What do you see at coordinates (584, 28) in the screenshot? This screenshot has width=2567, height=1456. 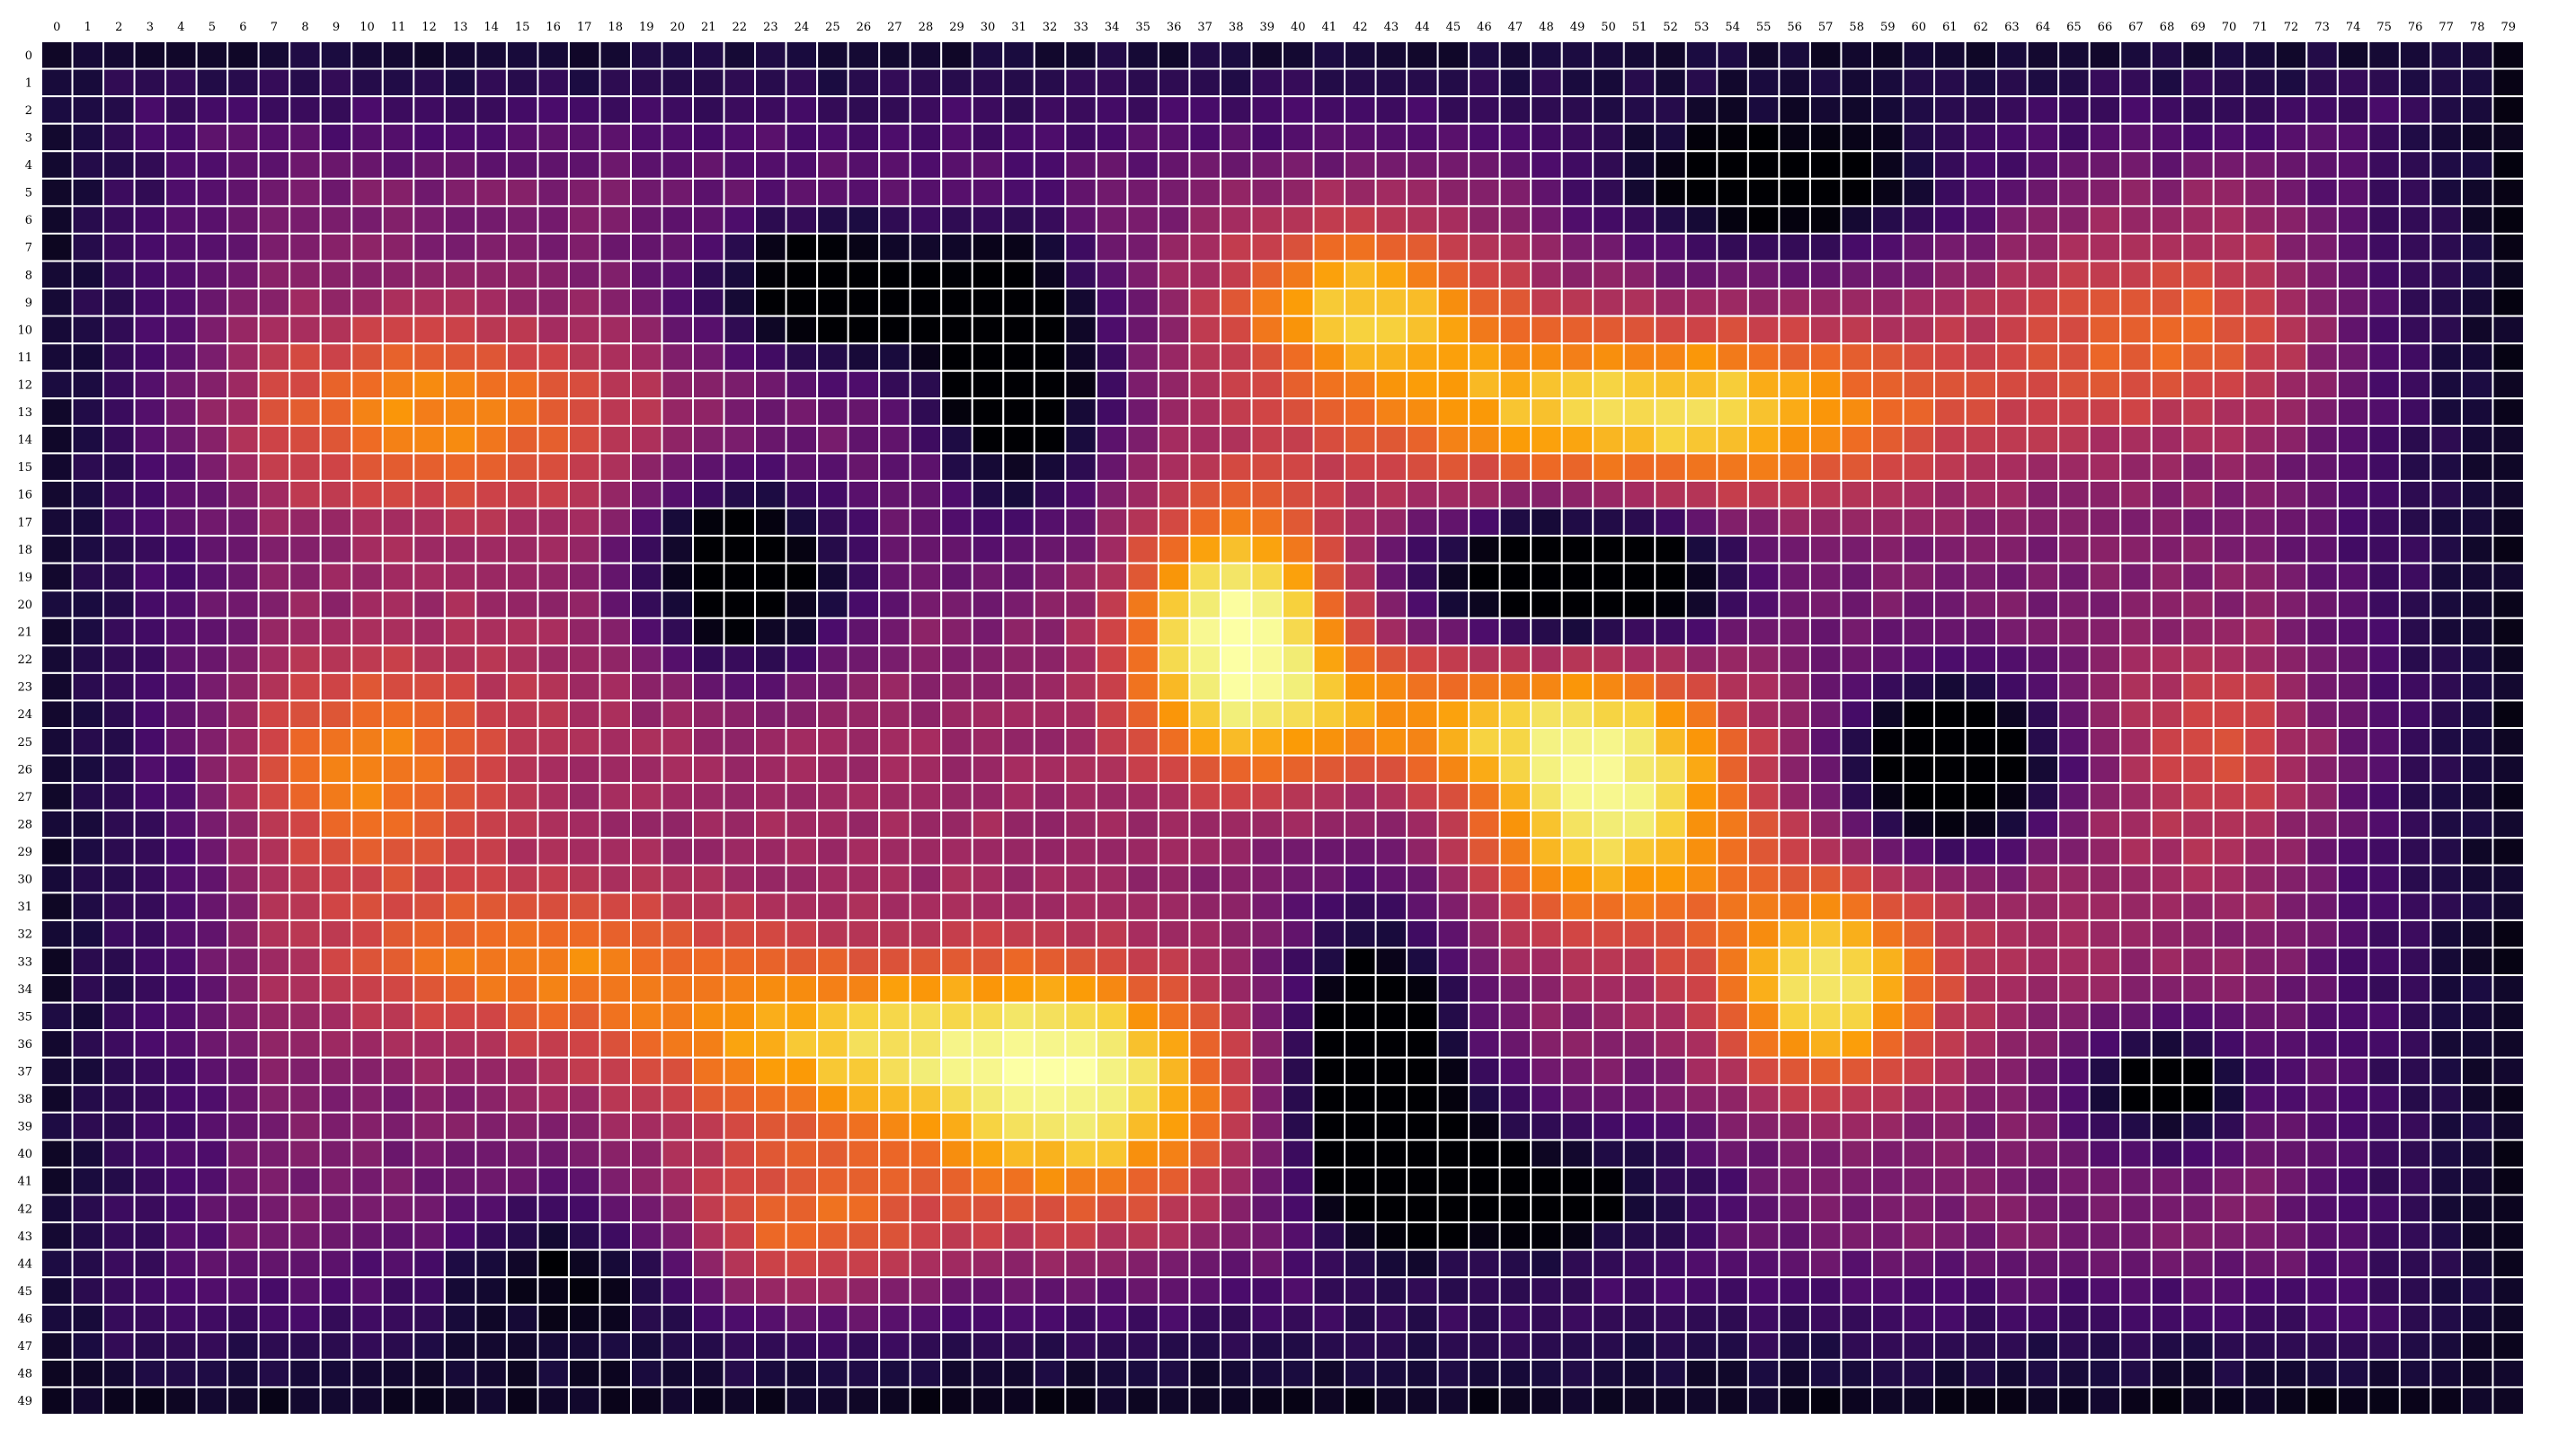 I see `x-tick-label: 17` at bounding box center [584, 28].